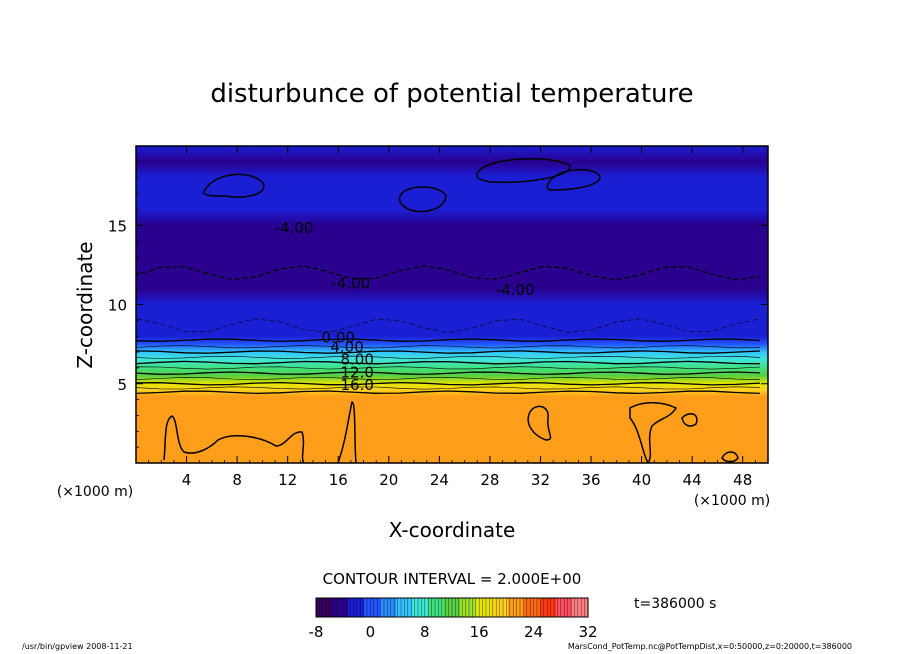  What do you see at coordinates (453, 632) in the screenshot?
I see `colorbar-ticks: -8 0 8 16 24 32` at bounding box center [453, 632].